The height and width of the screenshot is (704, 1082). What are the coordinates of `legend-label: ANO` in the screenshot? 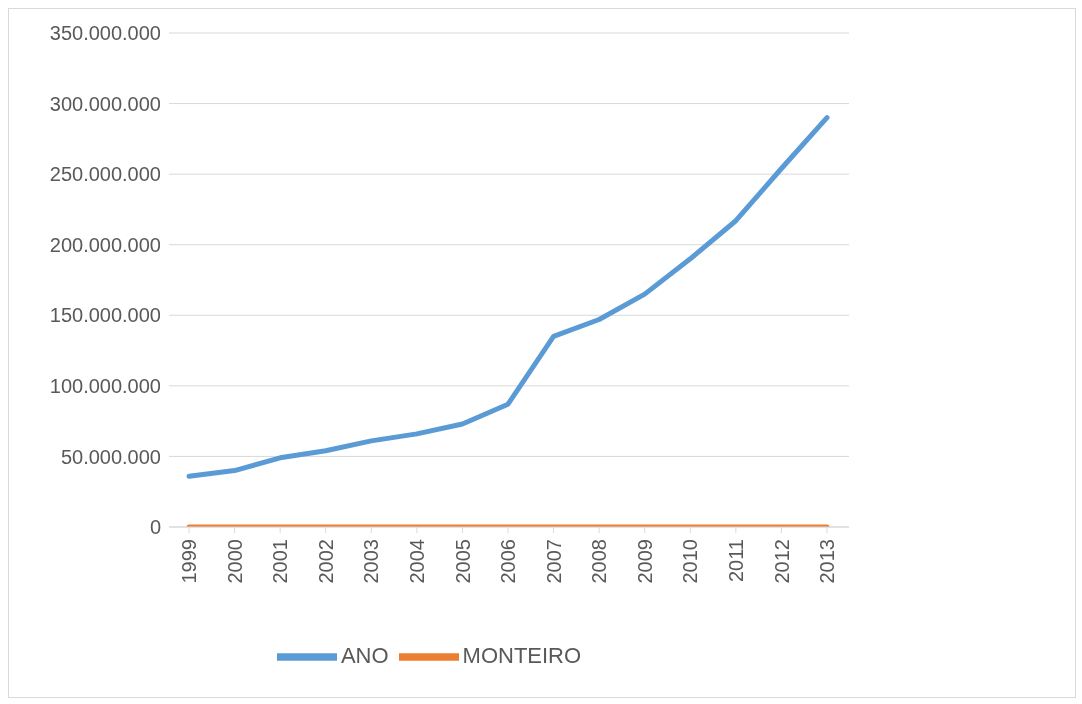 It's located at (364, 655).